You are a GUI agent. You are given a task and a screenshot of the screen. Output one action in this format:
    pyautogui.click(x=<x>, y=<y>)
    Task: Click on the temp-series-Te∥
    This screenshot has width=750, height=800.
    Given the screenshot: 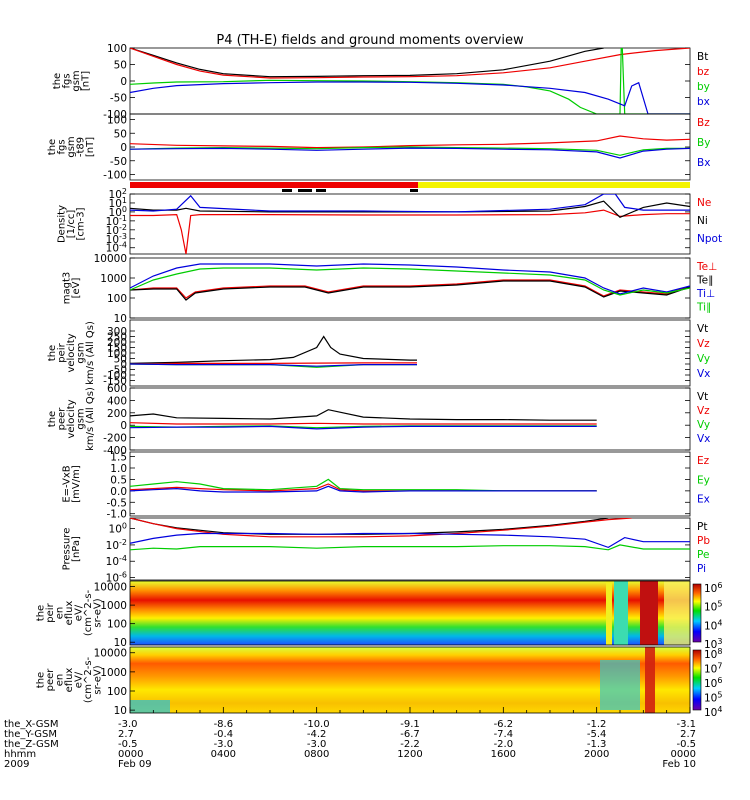 What is the action you would take?
    pyautogui.click(x=410, y=290)
    